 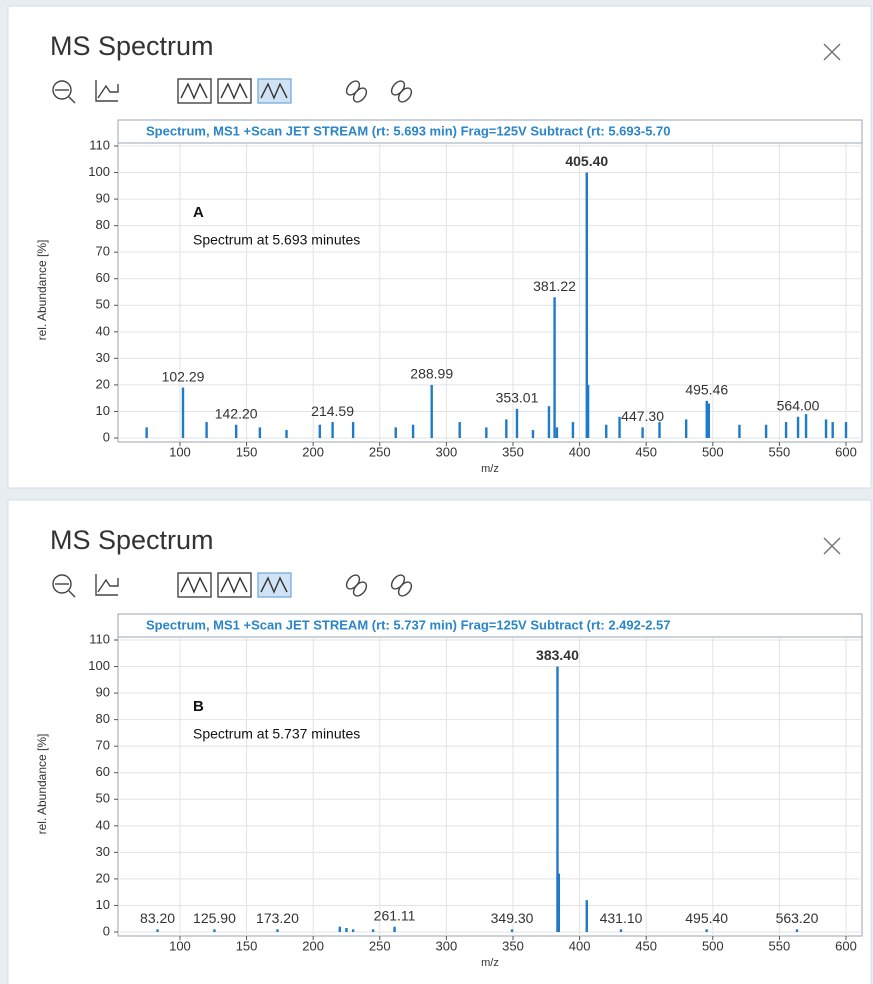 What do you see at coordinates (236, 413) in the screenshot?
I see `peak-label: 142.20` at bounding box center [236, 413].